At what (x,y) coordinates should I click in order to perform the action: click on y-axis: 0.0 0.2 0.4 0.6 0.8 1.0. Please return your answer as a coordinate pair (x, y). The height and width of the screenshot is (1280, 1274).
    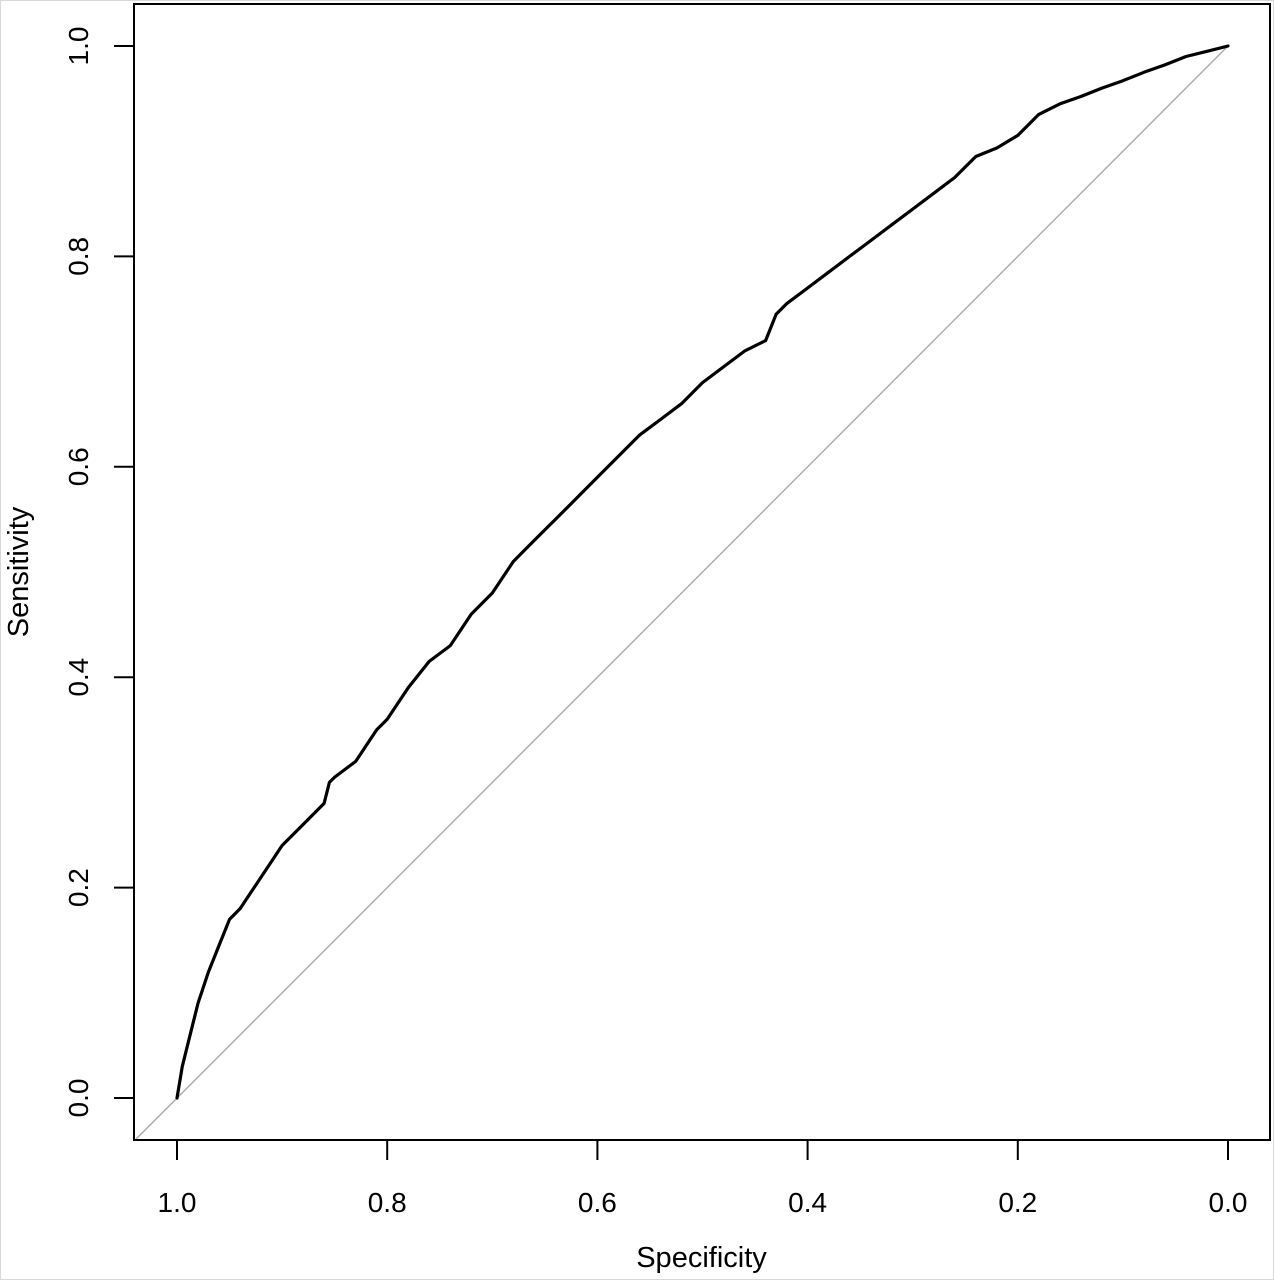
    Looking at the image, I should click on (99, 572).